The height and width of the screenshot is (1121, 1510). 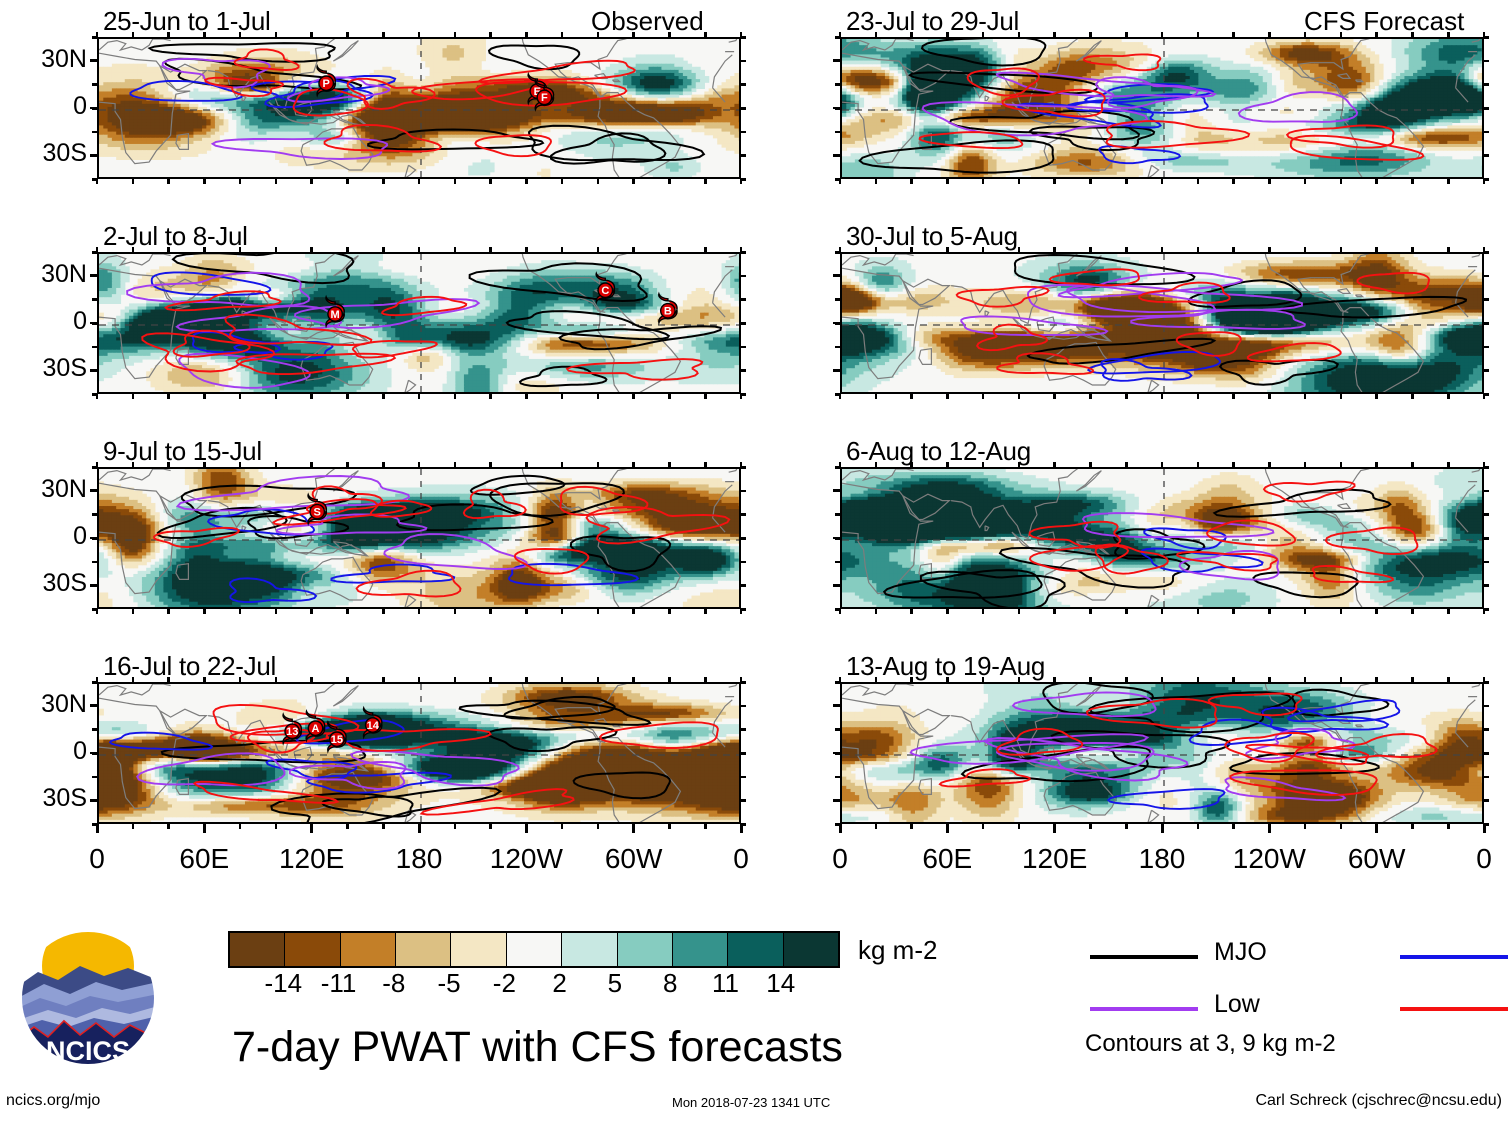 I want to click on x-axis-label-right-4: 120W, so click(x=1269, y=859).